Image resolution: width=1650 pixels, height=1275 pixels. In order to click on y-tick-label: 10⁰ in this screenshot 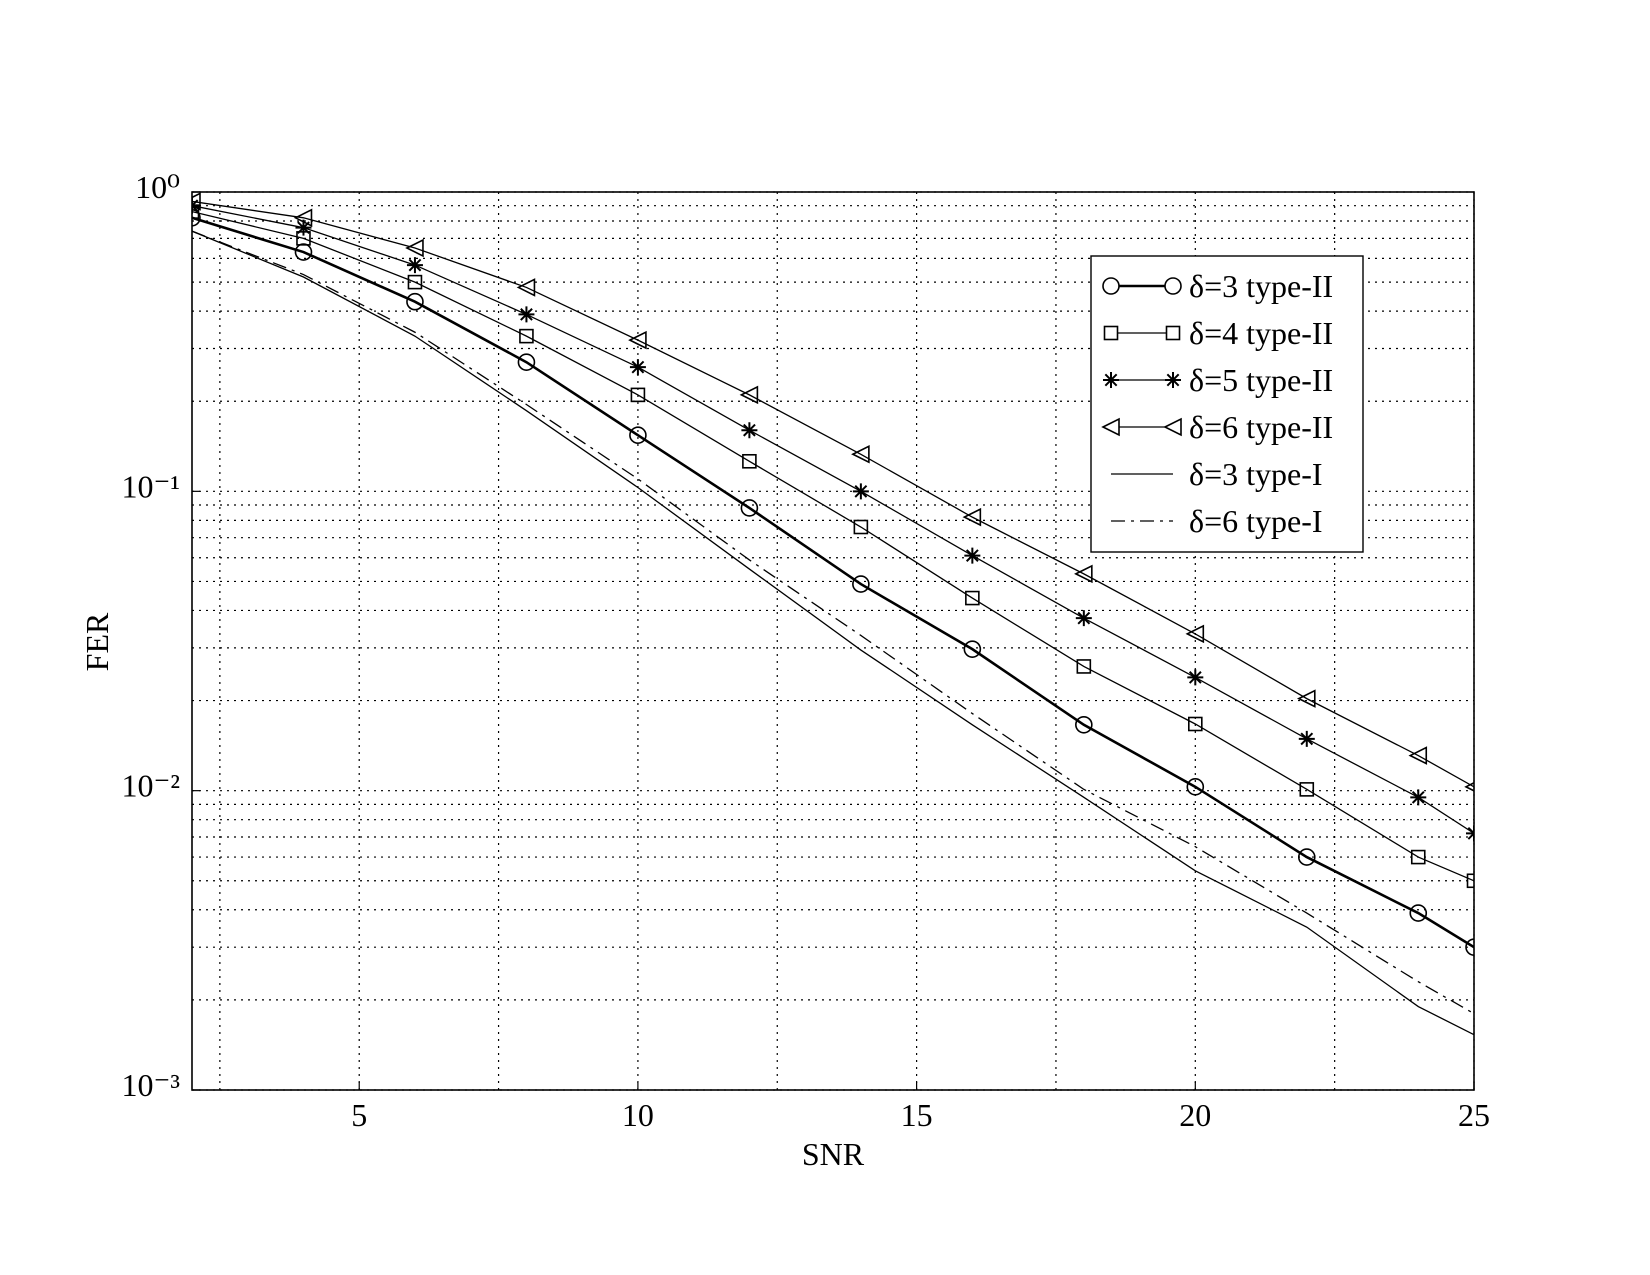, I will do `click(157, 187)`.